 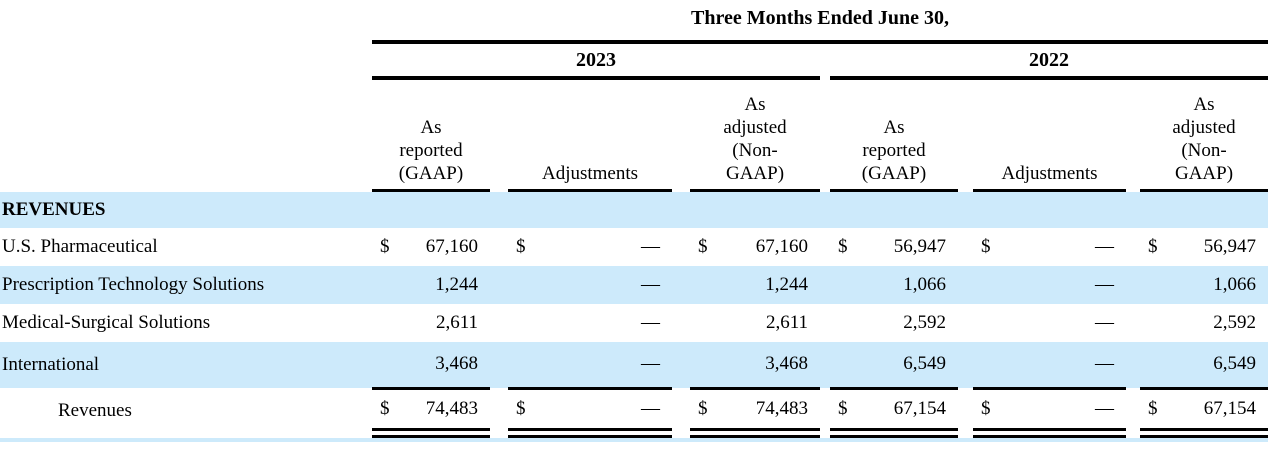 I want to click on amount: 2,592, so click(x=924, y=322).